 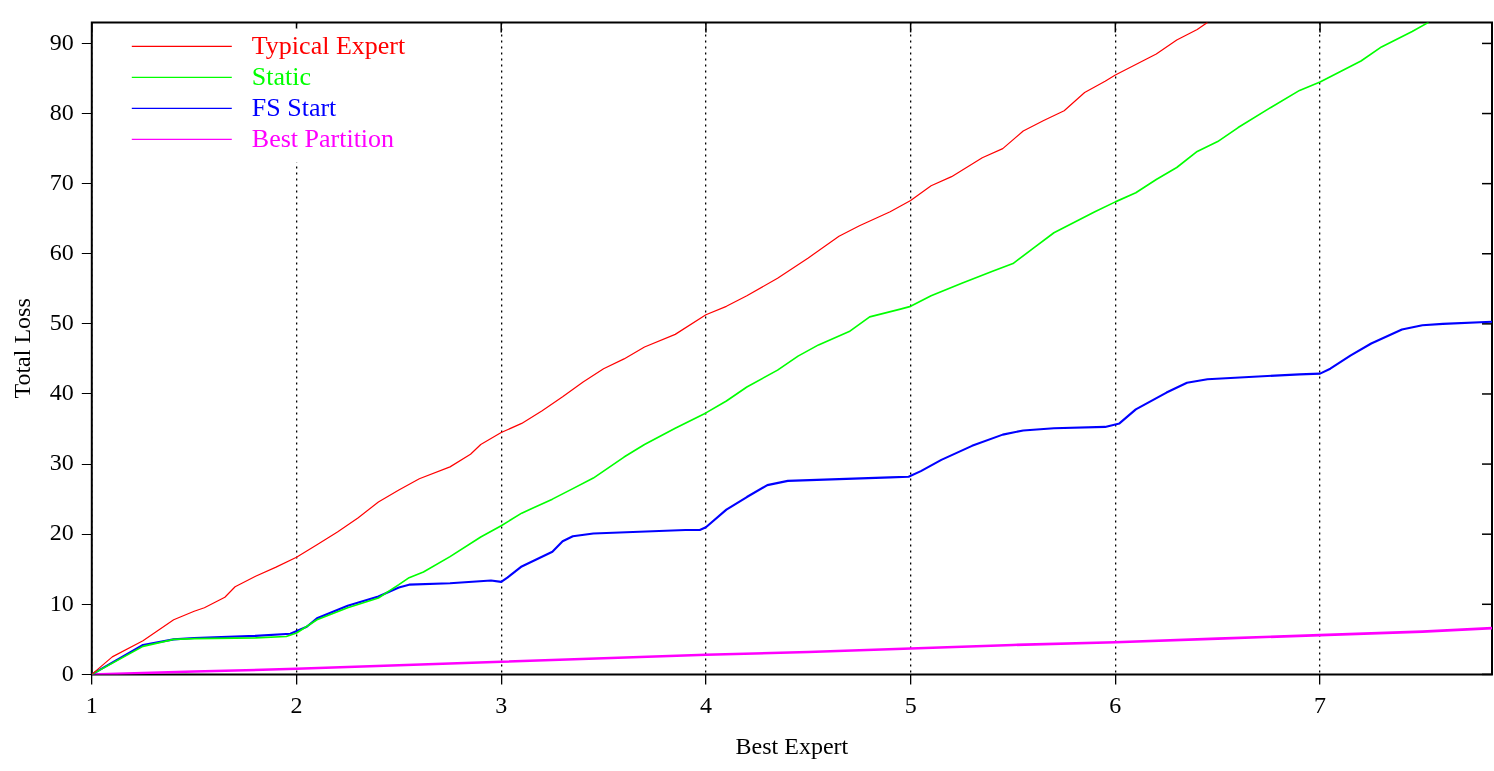 What do you see at coordinates (323, 139) in the screenshot?
I see `legend-label: Best Partition` at bounding box center [323, 139].